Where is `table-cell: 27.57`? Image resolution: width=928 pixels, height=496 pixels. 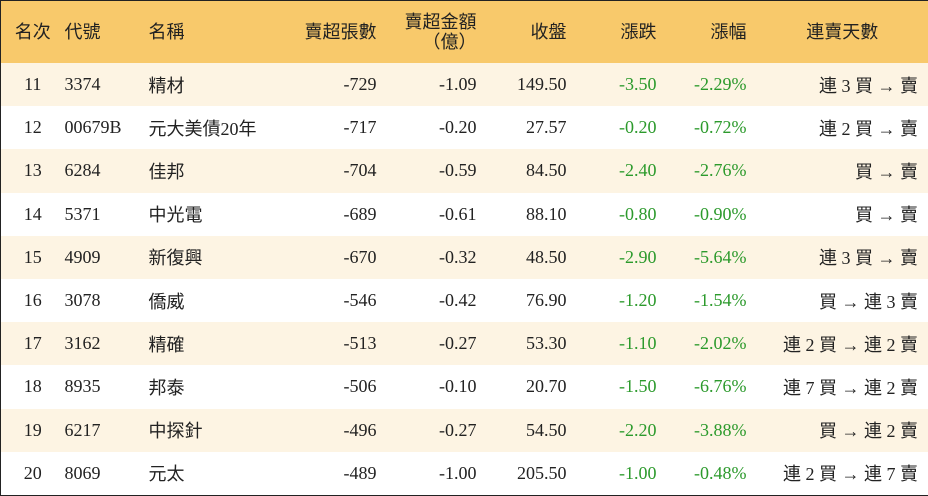 table-cell: 27.57 is located at coordinates (546, 127).